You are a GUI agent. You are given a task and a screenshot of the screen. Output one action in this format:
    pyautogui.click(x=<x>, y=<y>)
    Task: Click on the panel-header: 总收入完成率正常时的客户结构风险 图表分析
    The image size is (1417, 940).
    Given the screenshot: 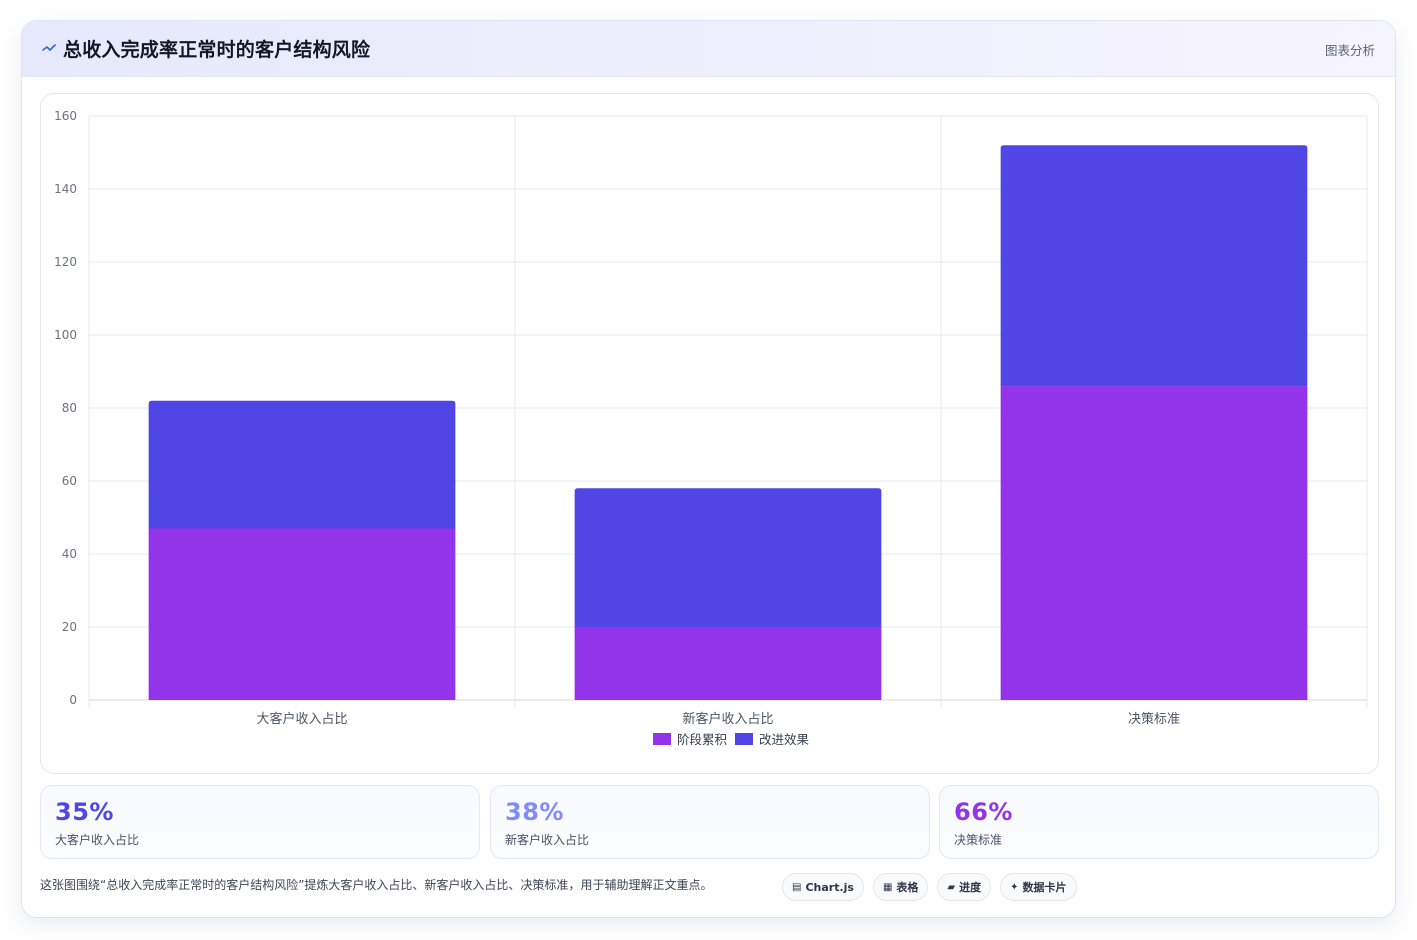 What is the action you would take?
    pyautogui.click(x=708, y=49)
    